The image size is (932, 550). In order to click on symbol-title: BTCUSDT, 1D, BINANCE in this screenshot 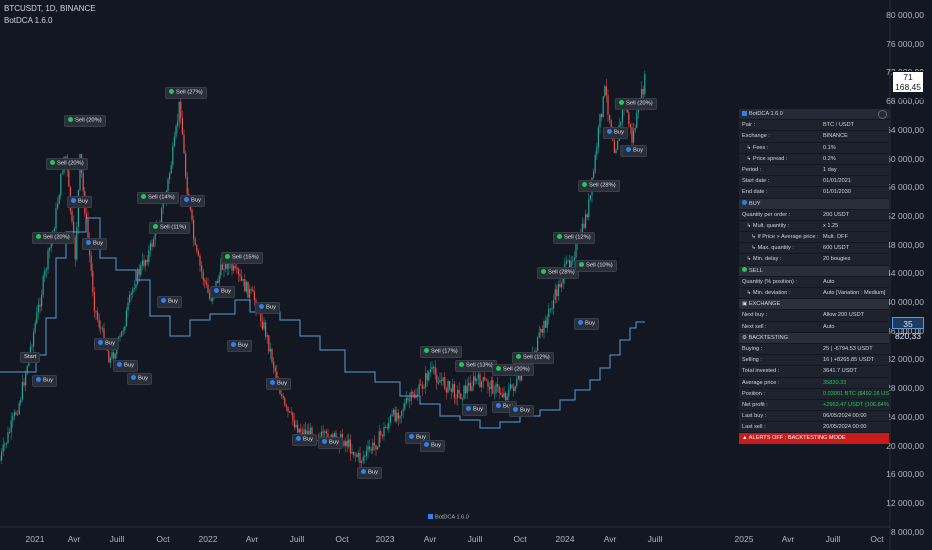, I will do `click(50, 8)`.